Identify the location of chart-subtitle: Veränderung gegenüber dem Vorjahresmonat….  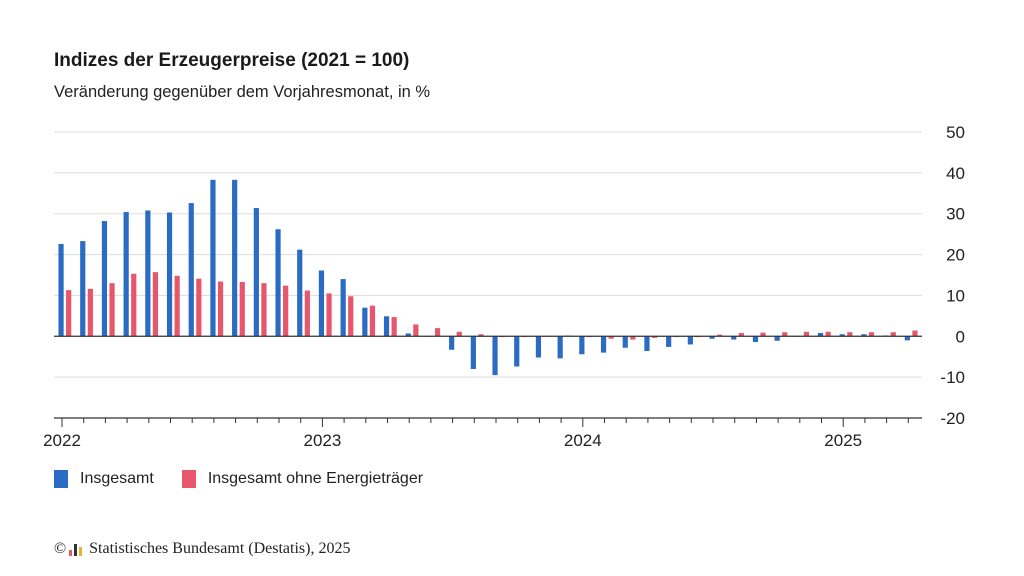
(242, 92).